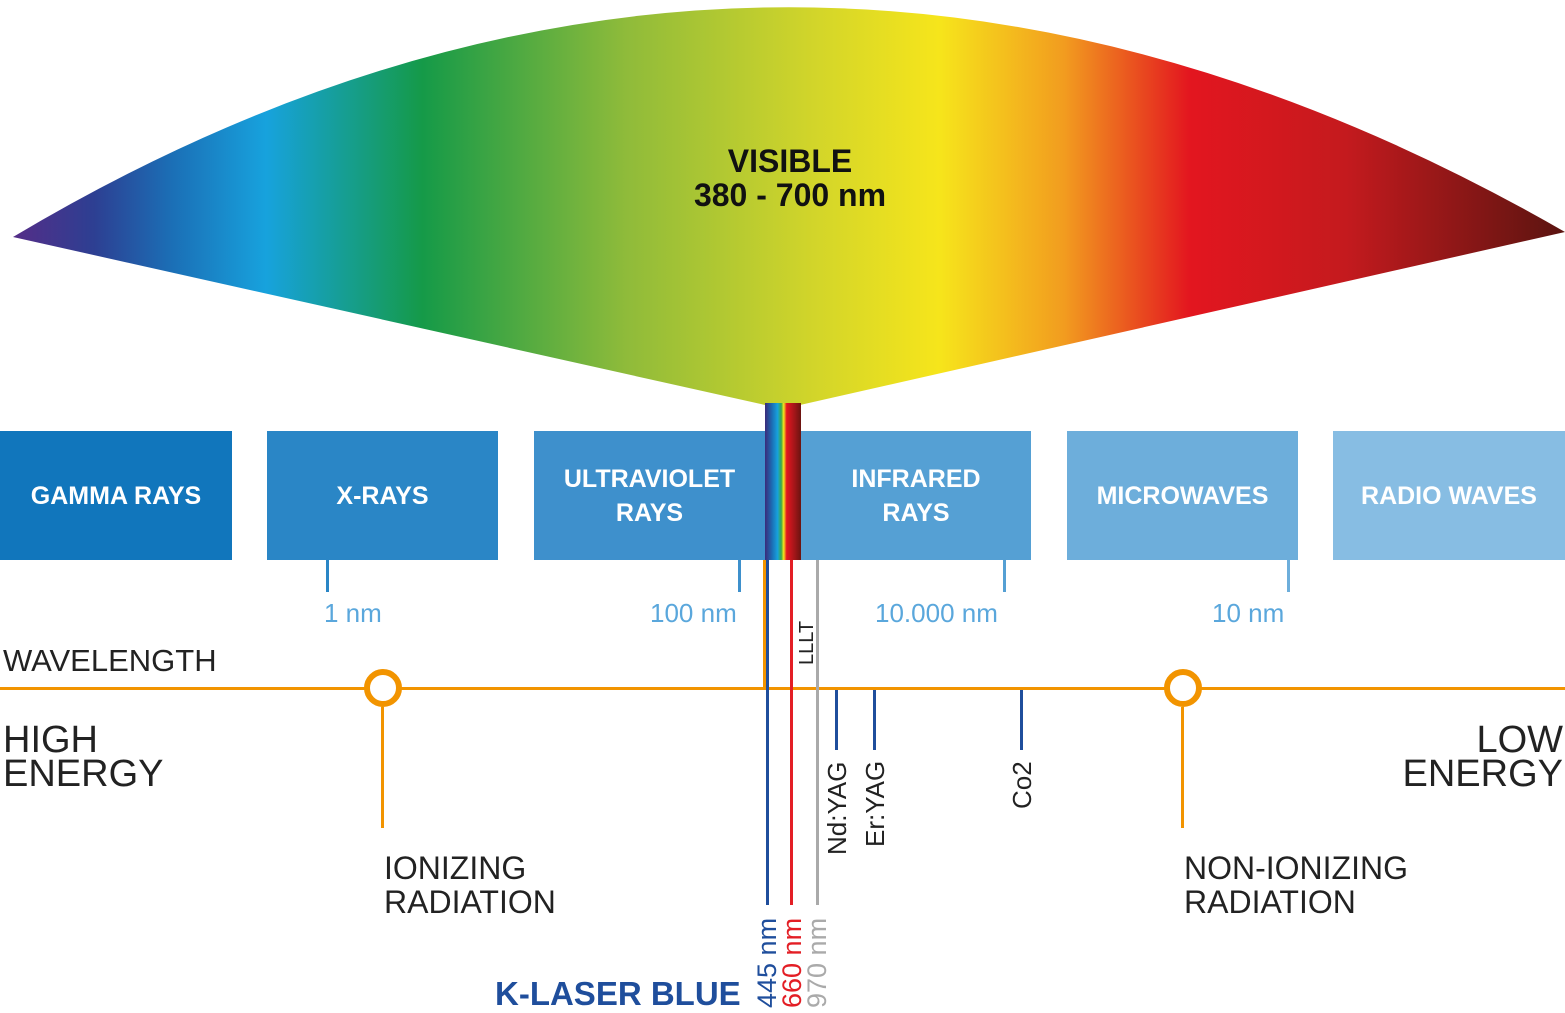 The height and width of the screenshot is (1013, 1565). Describe the element at coordinates (353, 613) in the screenshot. I see `scale-label: 1 nm` at that location.